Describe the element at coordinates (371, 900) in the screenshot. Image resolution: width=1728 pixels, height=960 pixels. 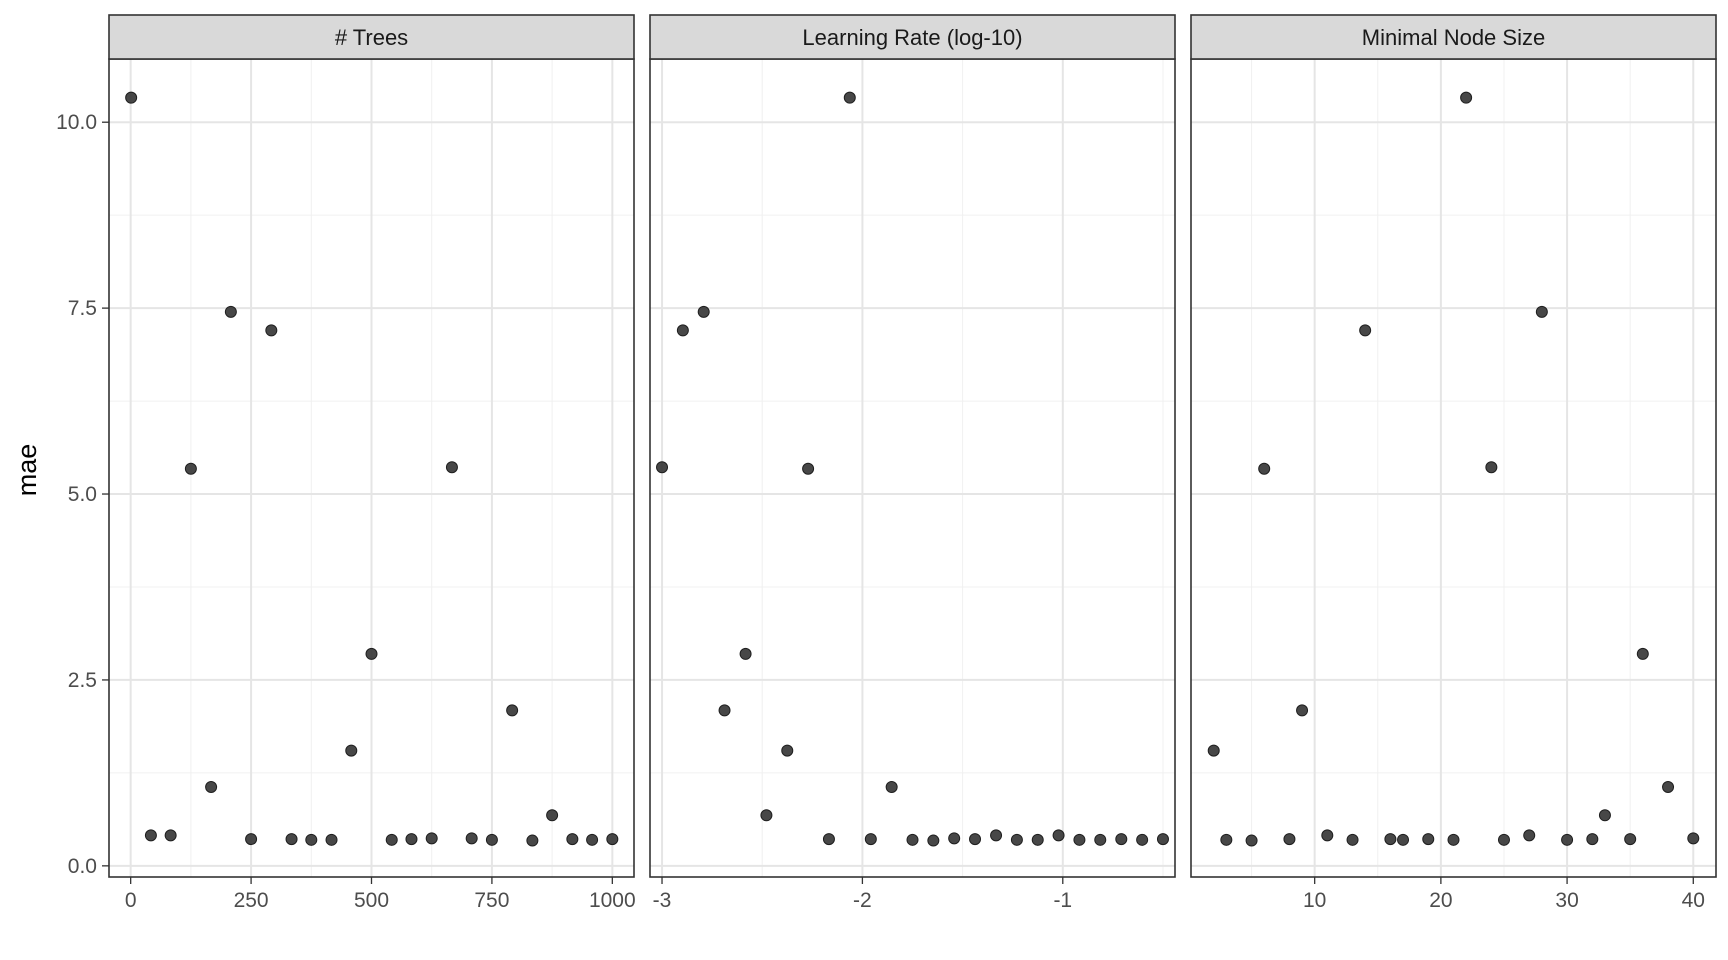
I see `x-tick-label: 500` at that location.